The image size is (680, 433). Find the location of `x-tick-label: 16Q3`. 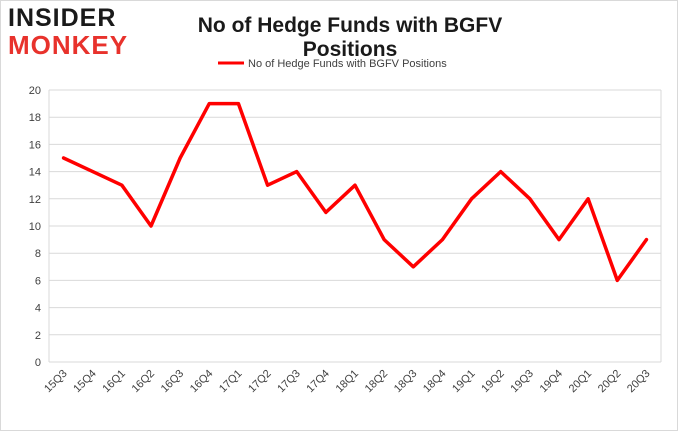

x-tick-label: 16Q3 is located at coordinates (173, 382).